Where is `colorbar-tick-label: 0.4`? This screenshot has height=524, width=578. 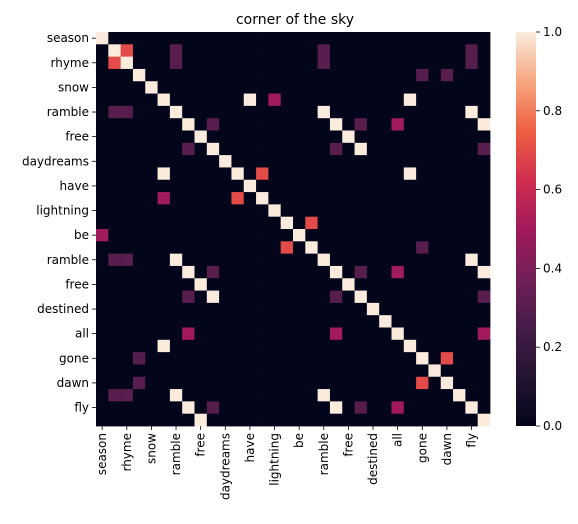 colorbar-tick-label: 0.4 is located at coordinates (552, 268).